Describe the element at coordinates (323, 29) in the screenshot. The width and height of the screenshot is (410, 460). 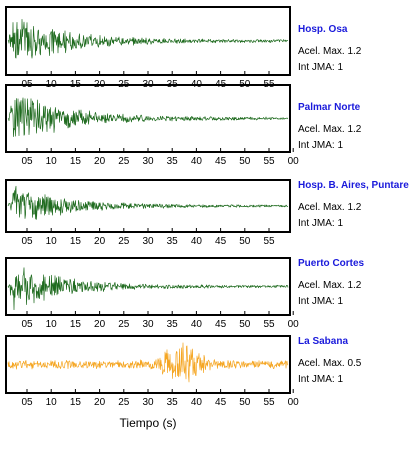
I see `station-name: Hosp. Osa` at that location.